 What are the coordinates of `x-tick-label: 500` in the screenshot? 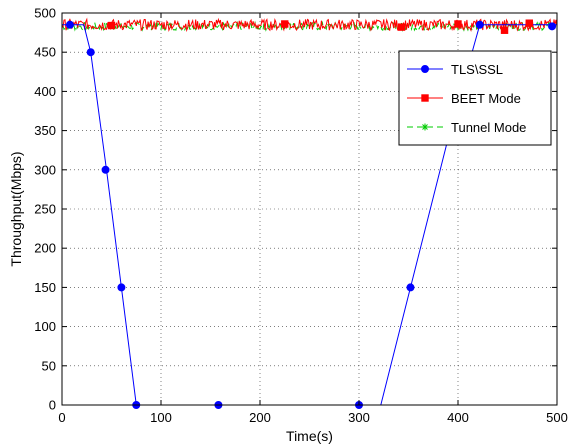 It's located at (557, 417).